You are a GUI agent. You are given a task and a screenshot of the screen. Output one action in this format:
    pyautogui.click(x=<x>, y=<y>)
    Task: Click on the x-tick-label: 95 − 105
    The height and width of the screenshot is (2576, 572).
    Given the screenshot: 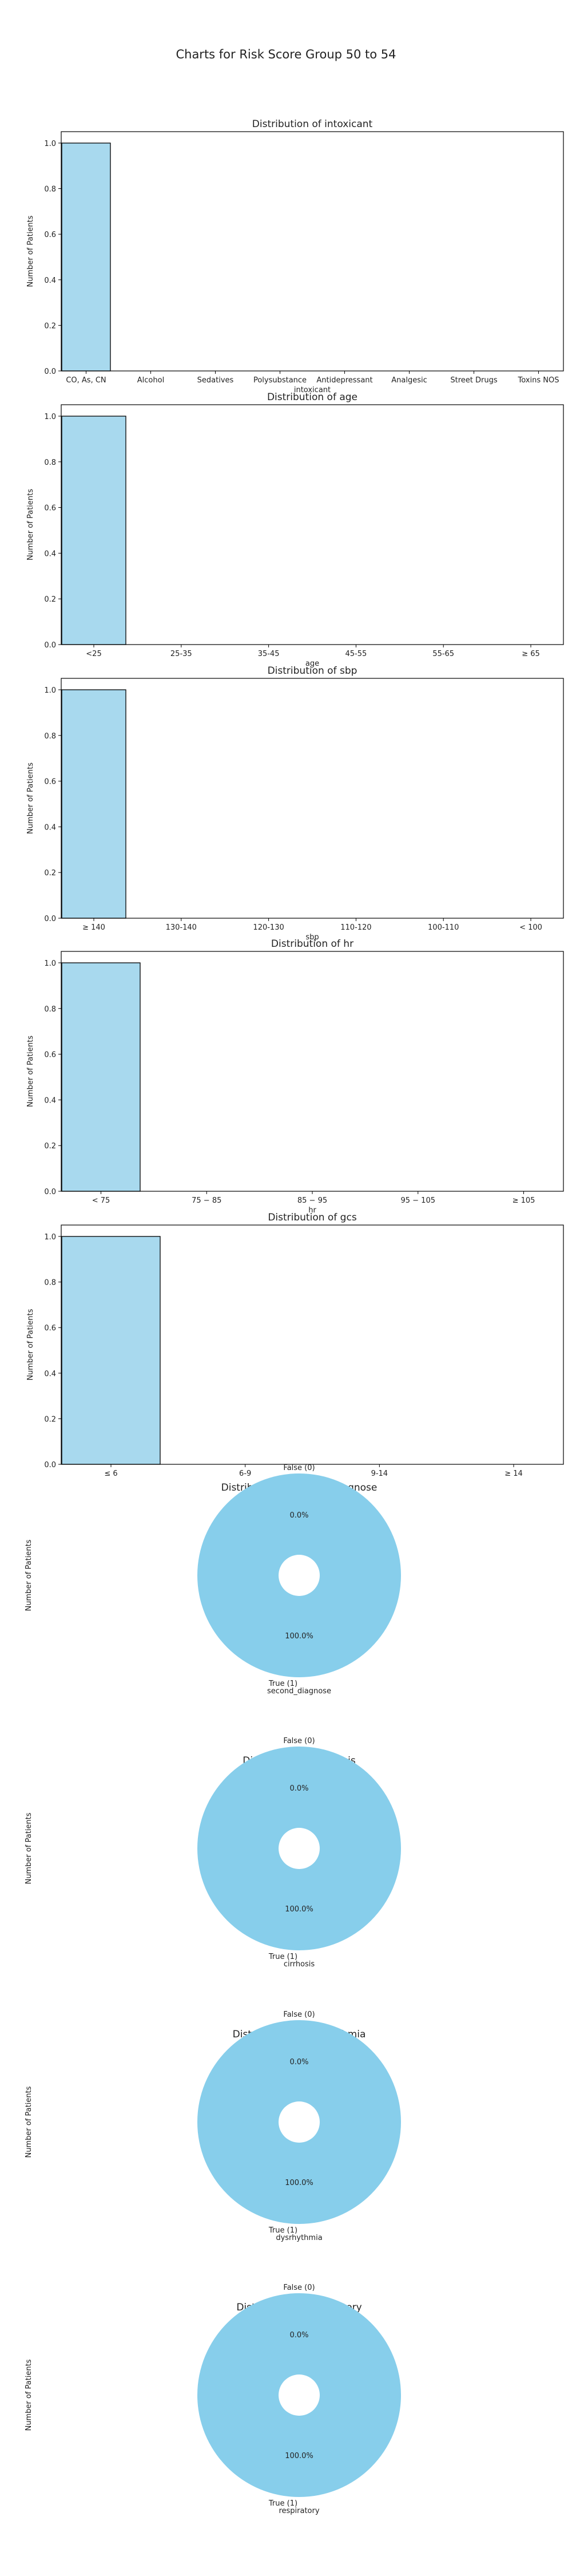 What is the action you would take?
    pyautogui.click(x=417, y=1200)
    